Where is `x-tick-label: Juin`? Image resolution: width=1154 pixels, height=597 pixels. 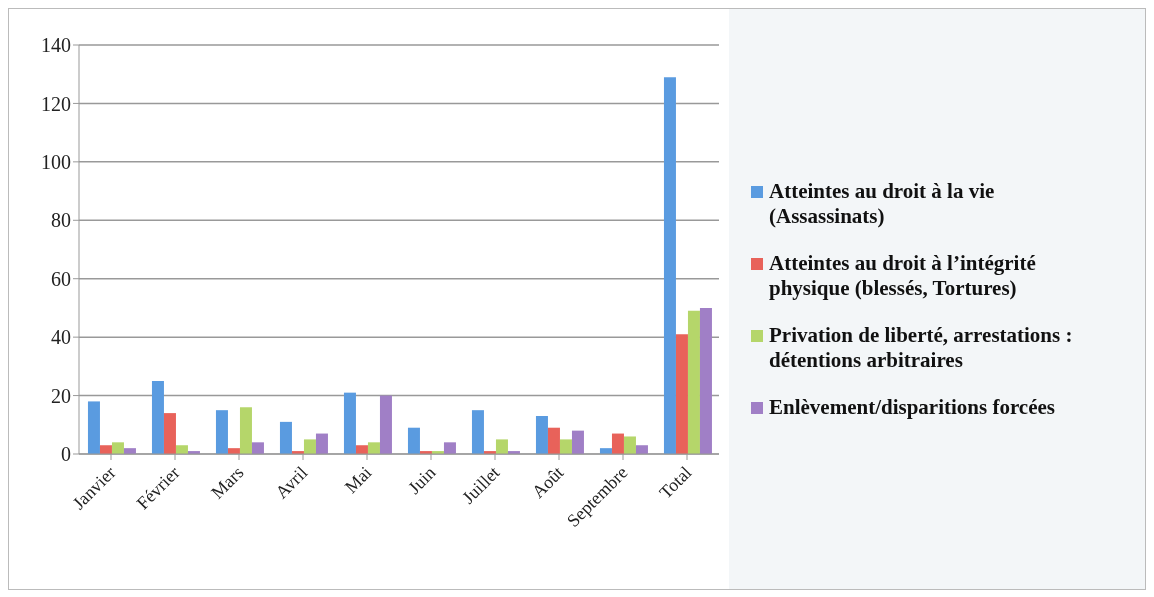
x-tick-label: Juin is located at coordinates (422, 480).